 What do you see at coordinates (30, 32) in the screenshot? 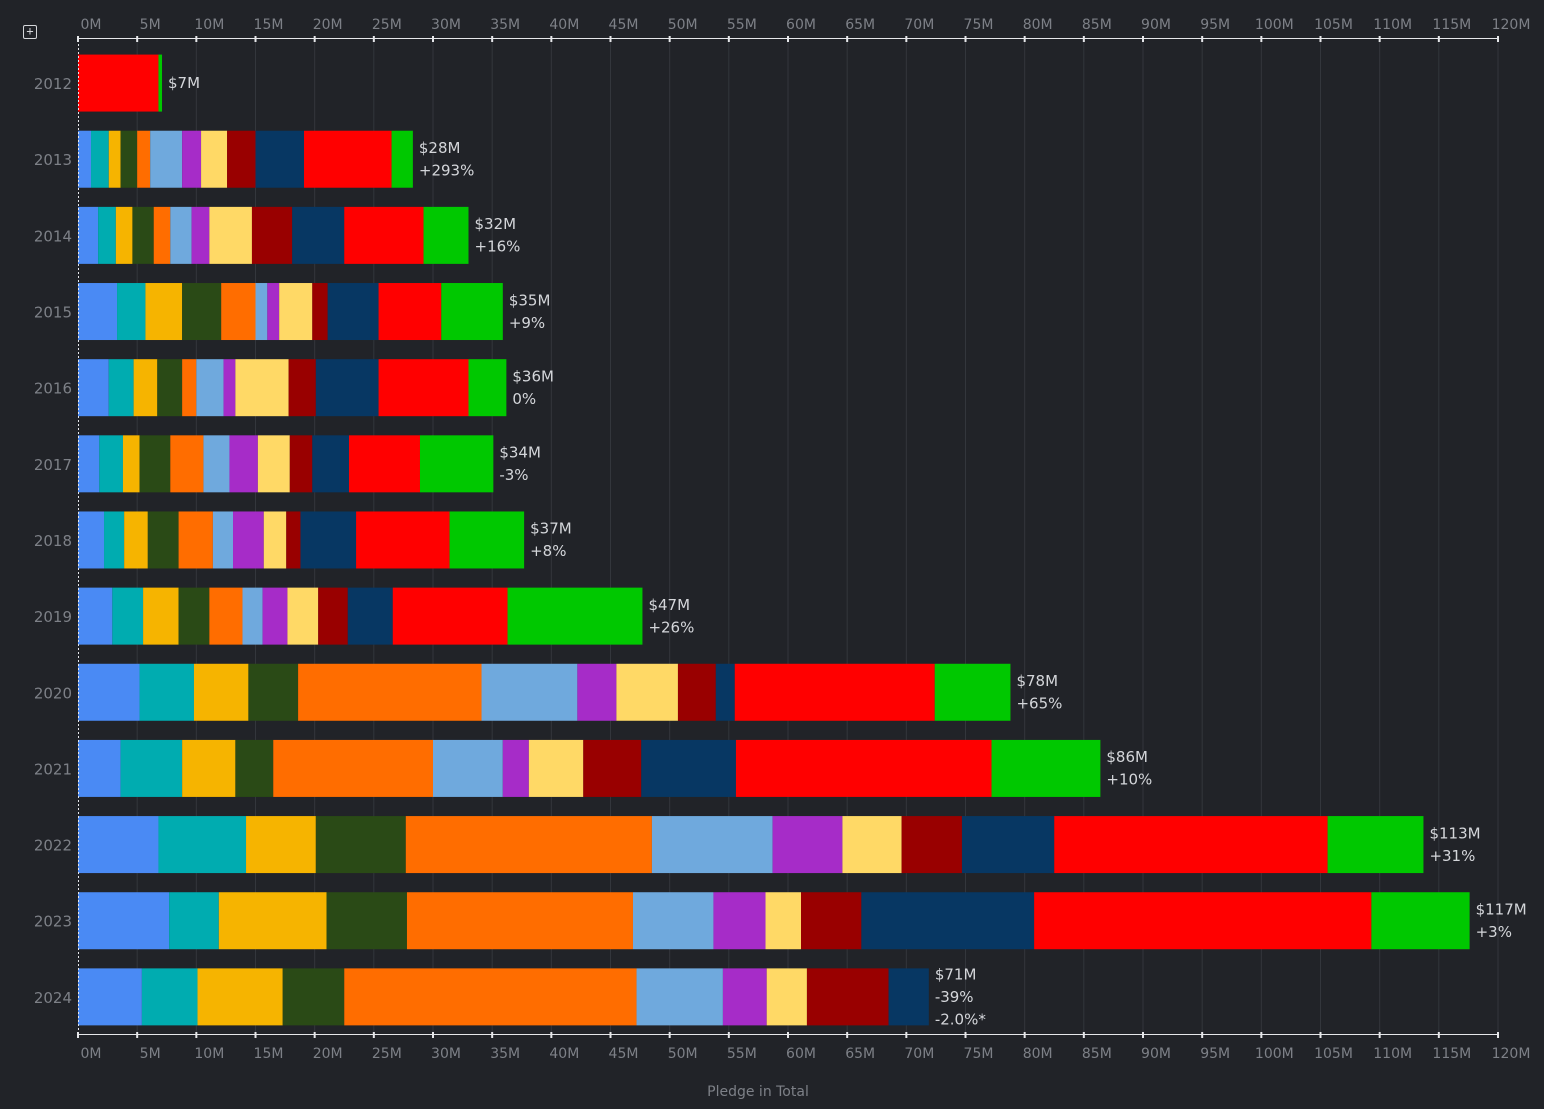
I see `expand-icon: +` at bounding box center [30, 32].